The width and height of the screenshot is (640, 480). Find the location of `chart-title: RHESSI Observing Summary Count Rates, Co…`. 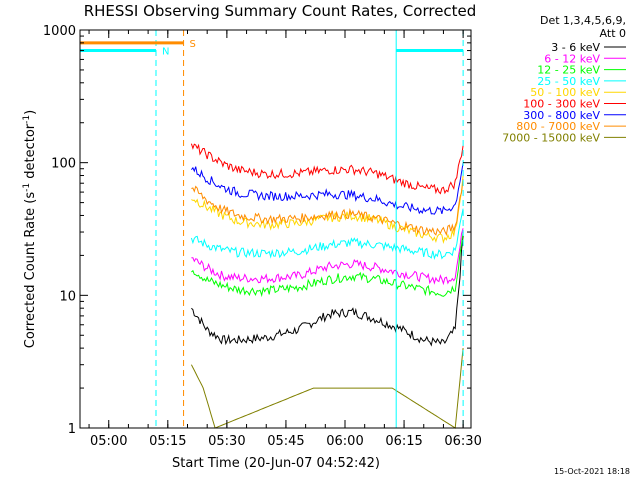

chart-title: RHESSI Observing Summary Count Rates, Co… is located at coordinates (280, 11).